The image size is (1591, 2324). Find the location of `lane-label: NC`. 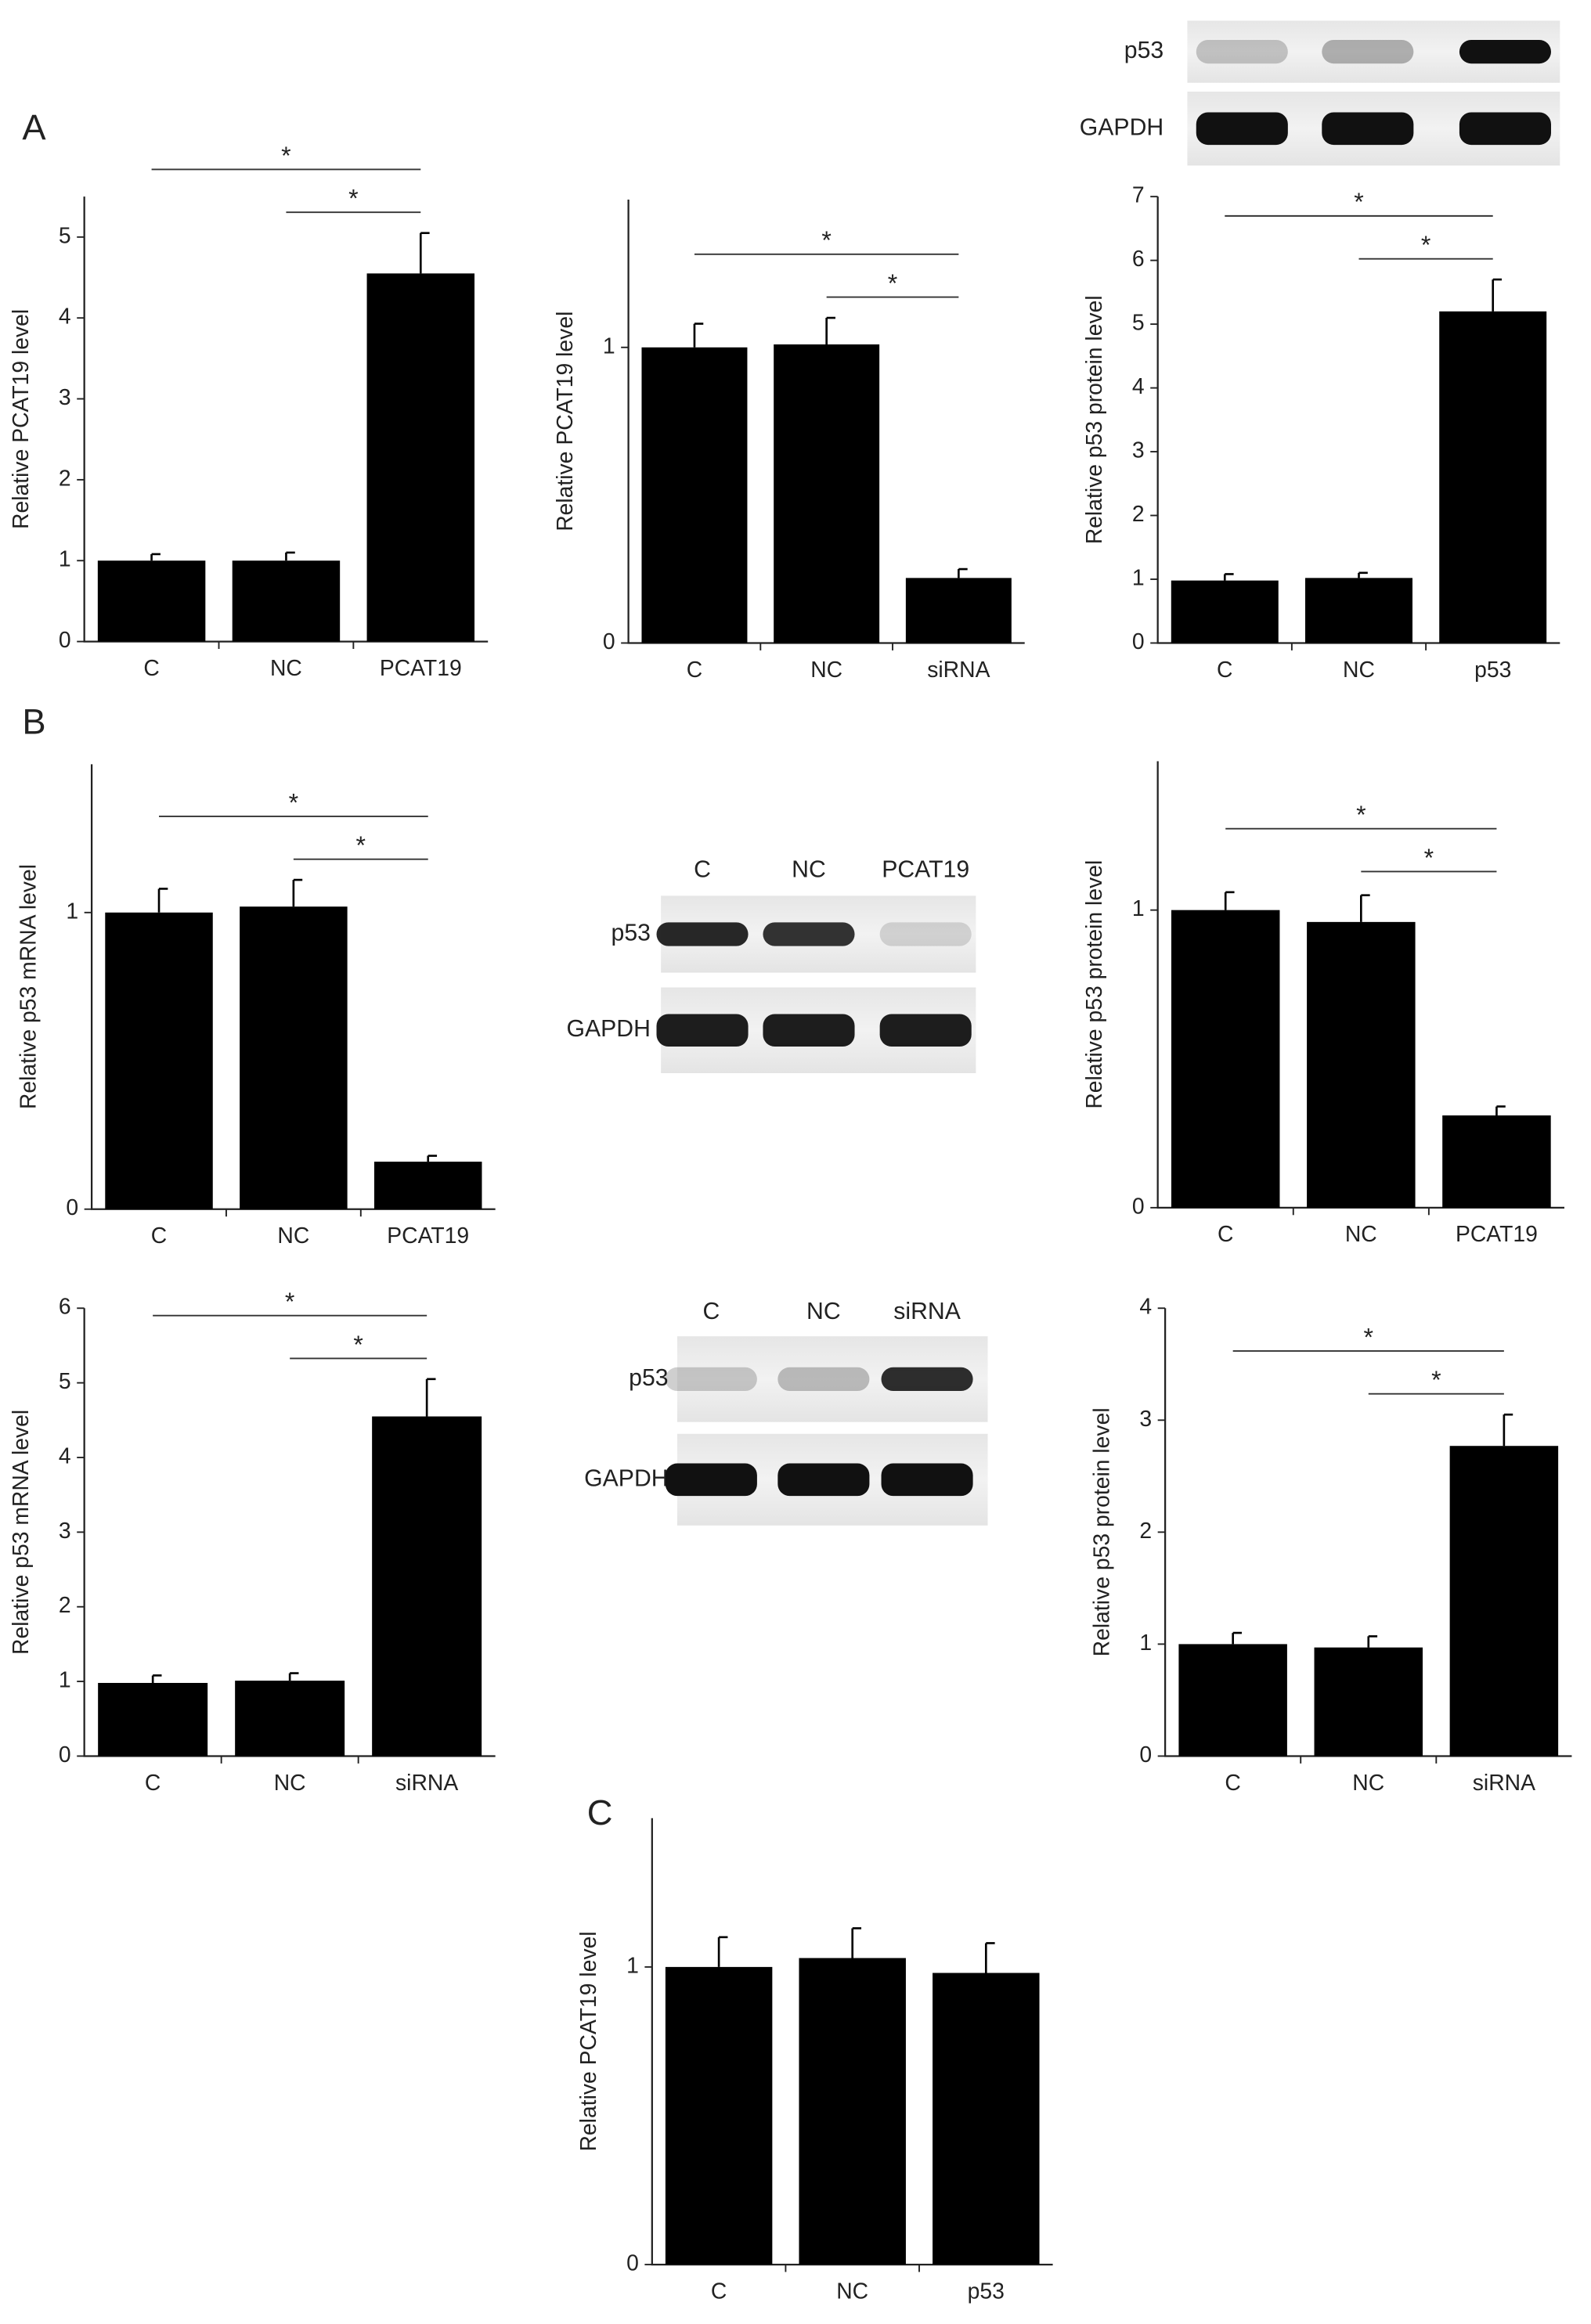

lane-label: NC is located at coordinates (824, 1311).